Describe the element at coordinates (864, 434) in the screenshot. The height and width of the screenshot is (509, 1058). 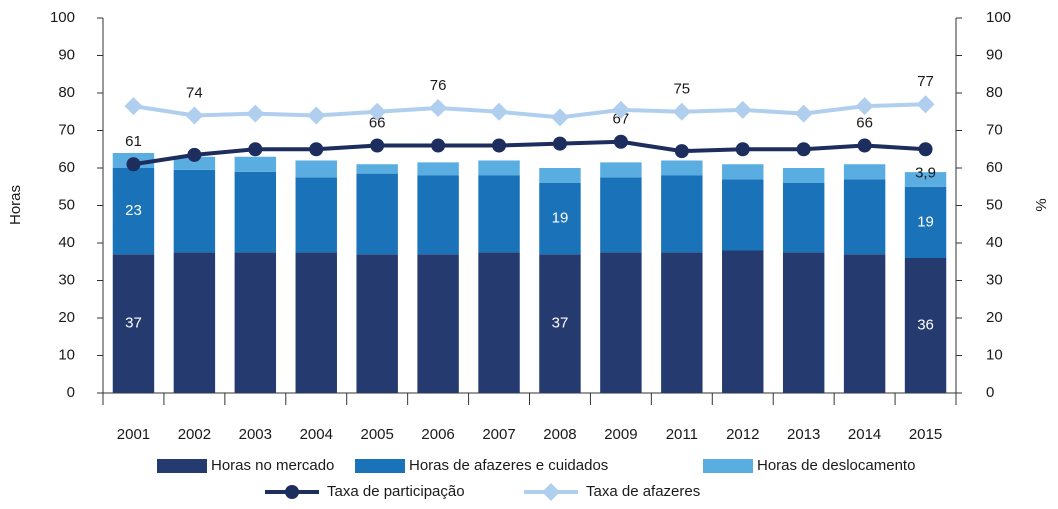
I see `x-tick-label: 2014` at that location.